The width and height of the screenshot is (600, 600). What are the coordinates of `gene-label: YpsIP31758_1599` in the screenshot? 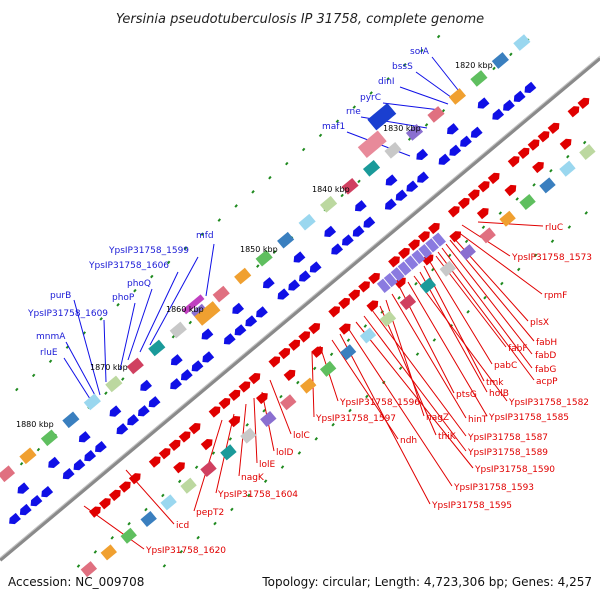 It's located at (148, 251).